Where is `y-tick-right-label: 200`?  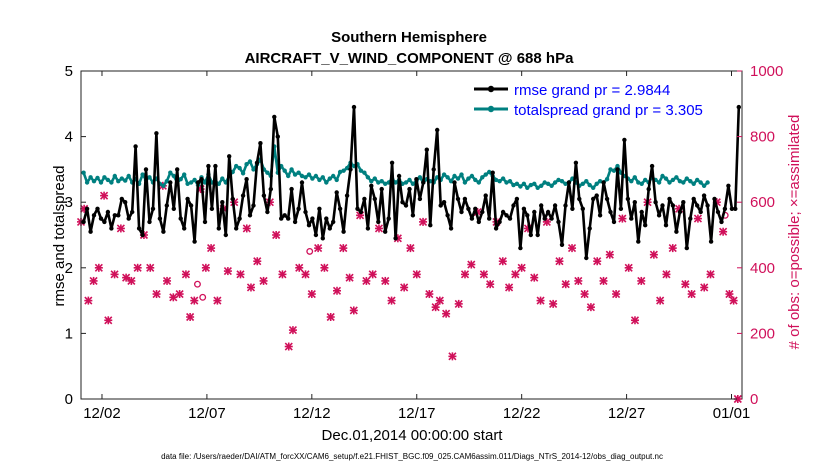
y-tick-right-label: 200 is located at coordinates (762, 333).